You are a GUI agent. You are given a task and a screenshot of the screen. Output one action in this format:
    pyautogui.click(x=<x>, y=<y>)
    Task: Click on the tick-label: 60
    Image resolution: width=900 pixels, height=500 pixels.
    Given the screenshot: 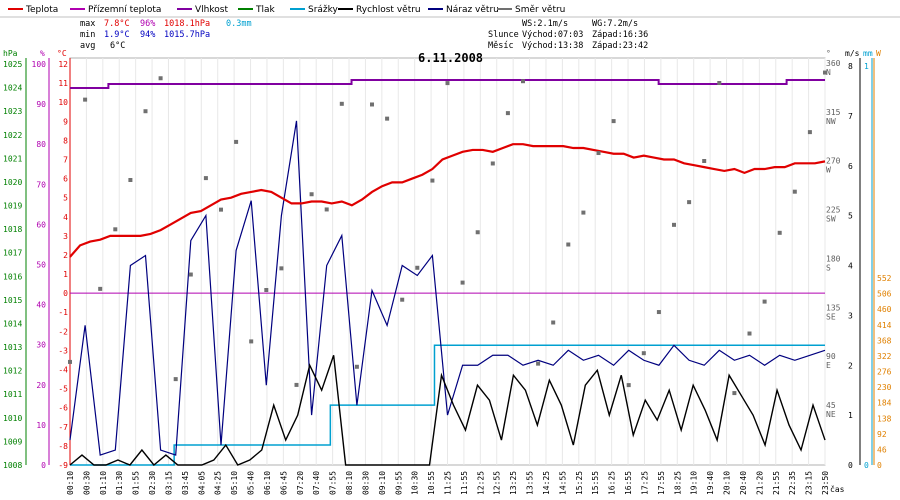 What is the action you would take?
    pyautogui.click(x=41, y=224)
    